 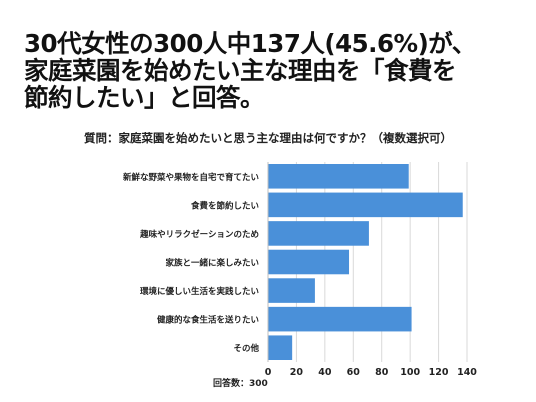 I want to click on category-label: 健康的な食生活を送りたい, so click(x=208, y=320).